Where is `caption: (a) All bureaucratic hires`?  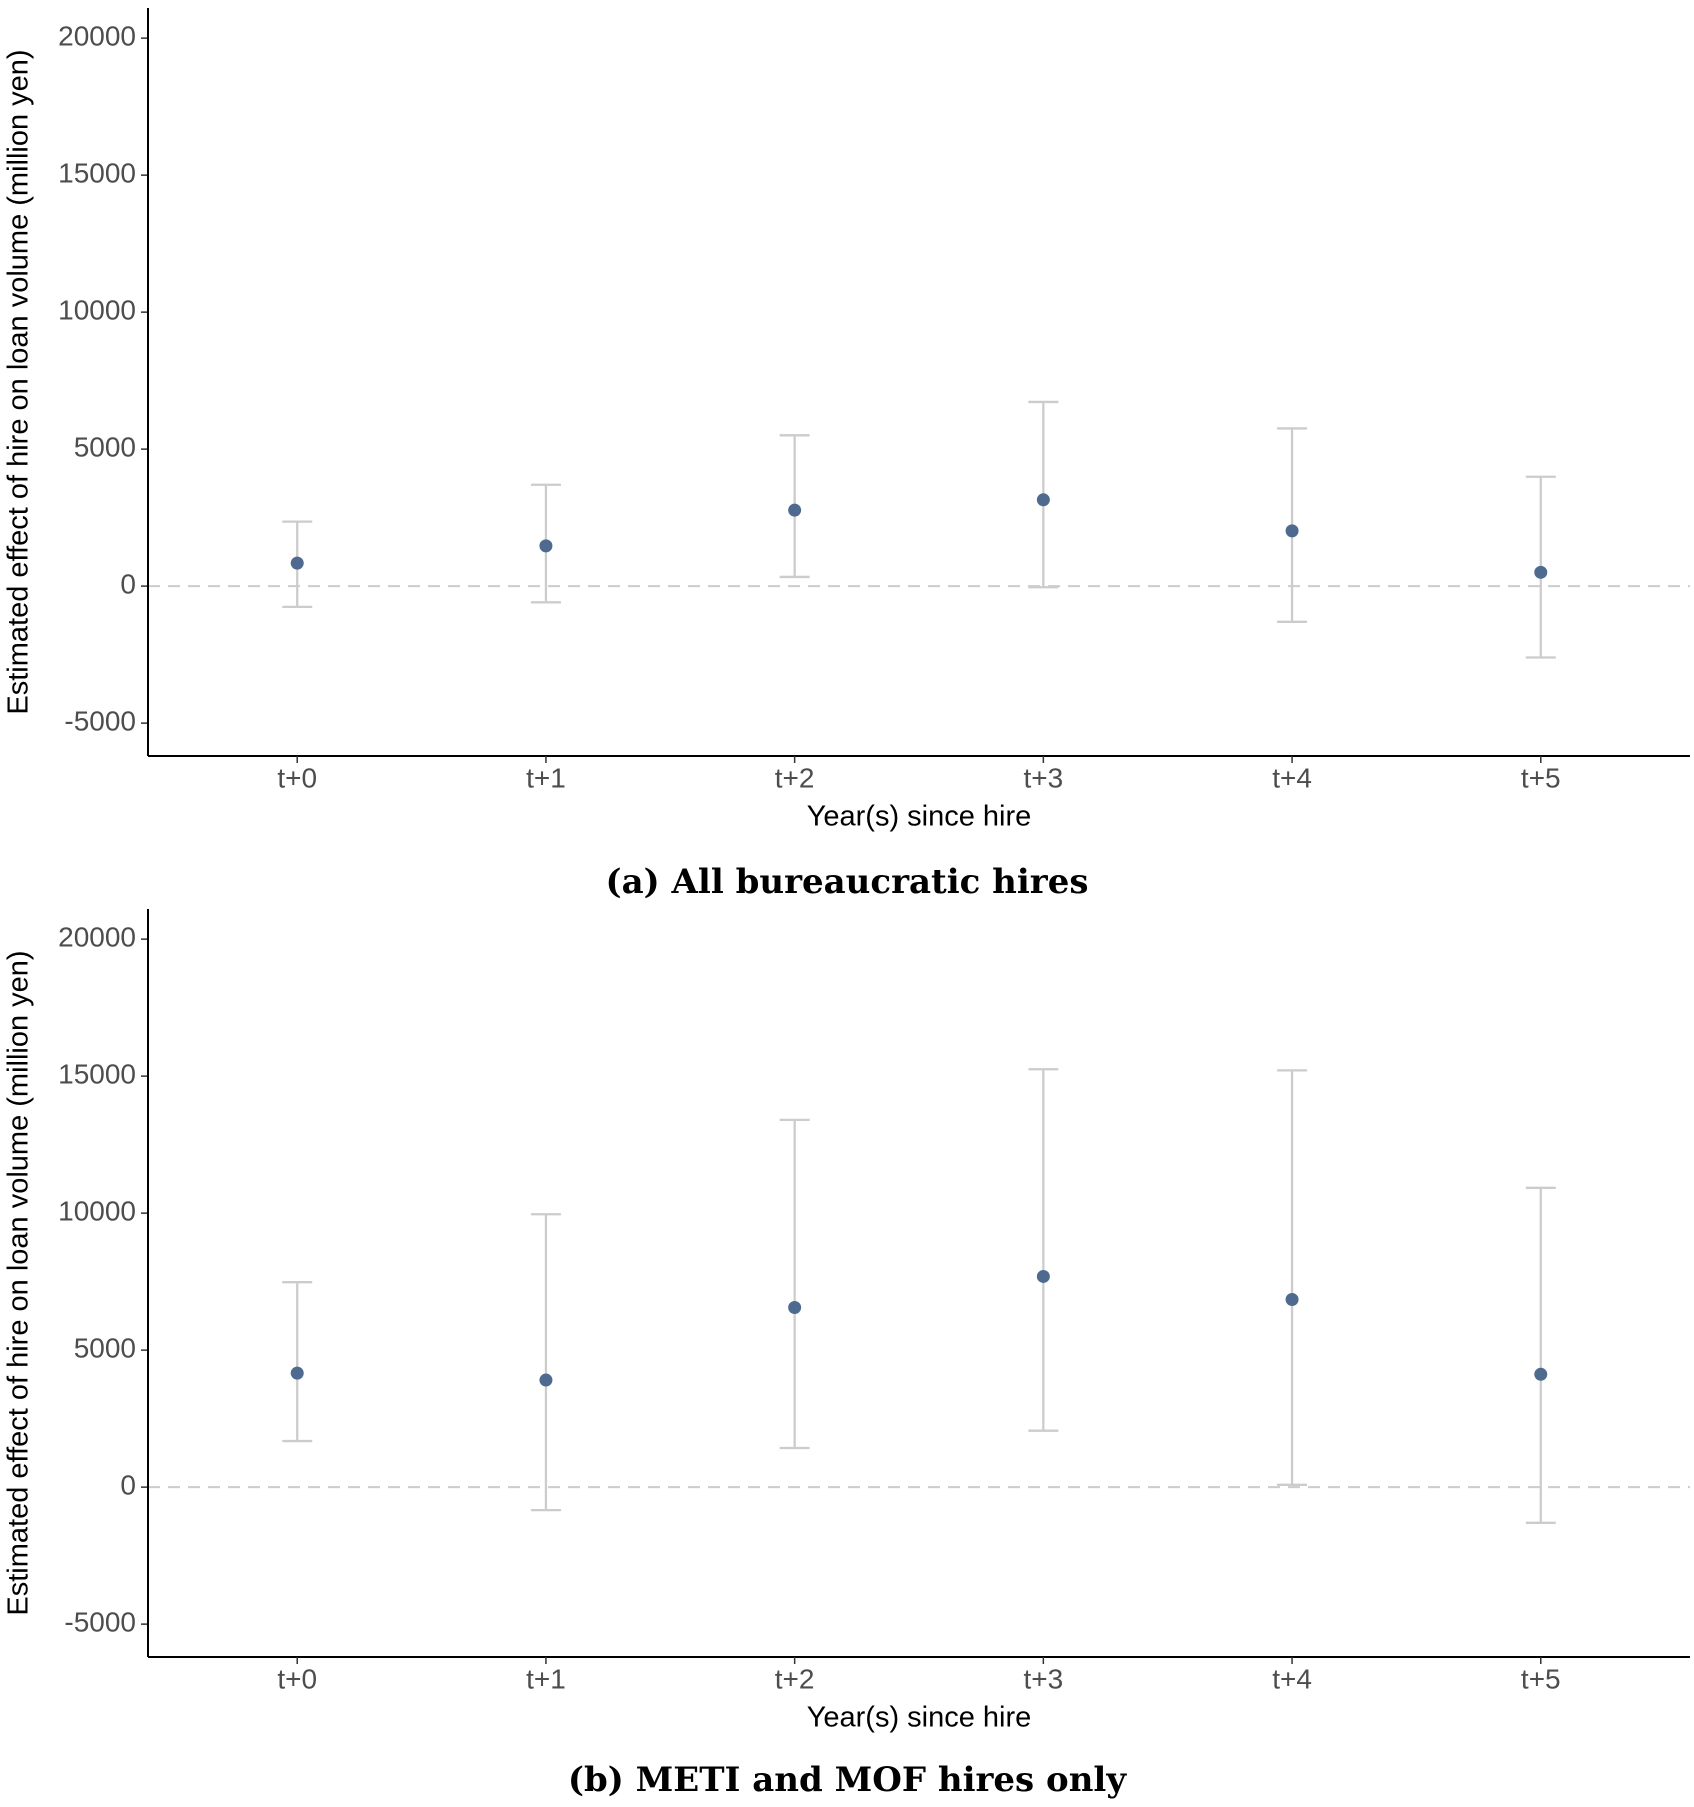
caption: (a) All bureaucratic hires is located at coordinates (846, 882).